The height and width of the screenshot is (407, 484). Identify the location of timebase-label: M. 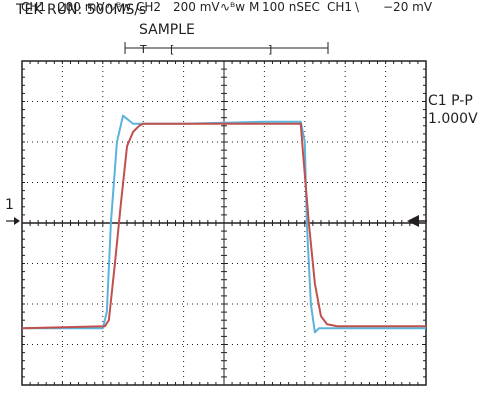
(254, 7).